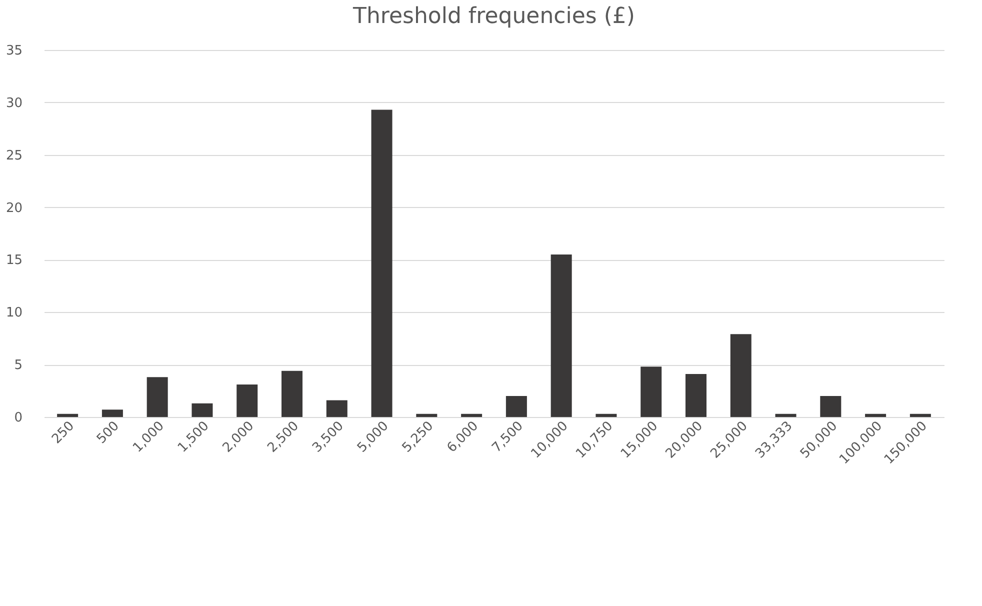 The image size is (982, 606). Describe the element at coordinates (108, 432) in the screenshot. I see `x-tick-label: 500` at that location.